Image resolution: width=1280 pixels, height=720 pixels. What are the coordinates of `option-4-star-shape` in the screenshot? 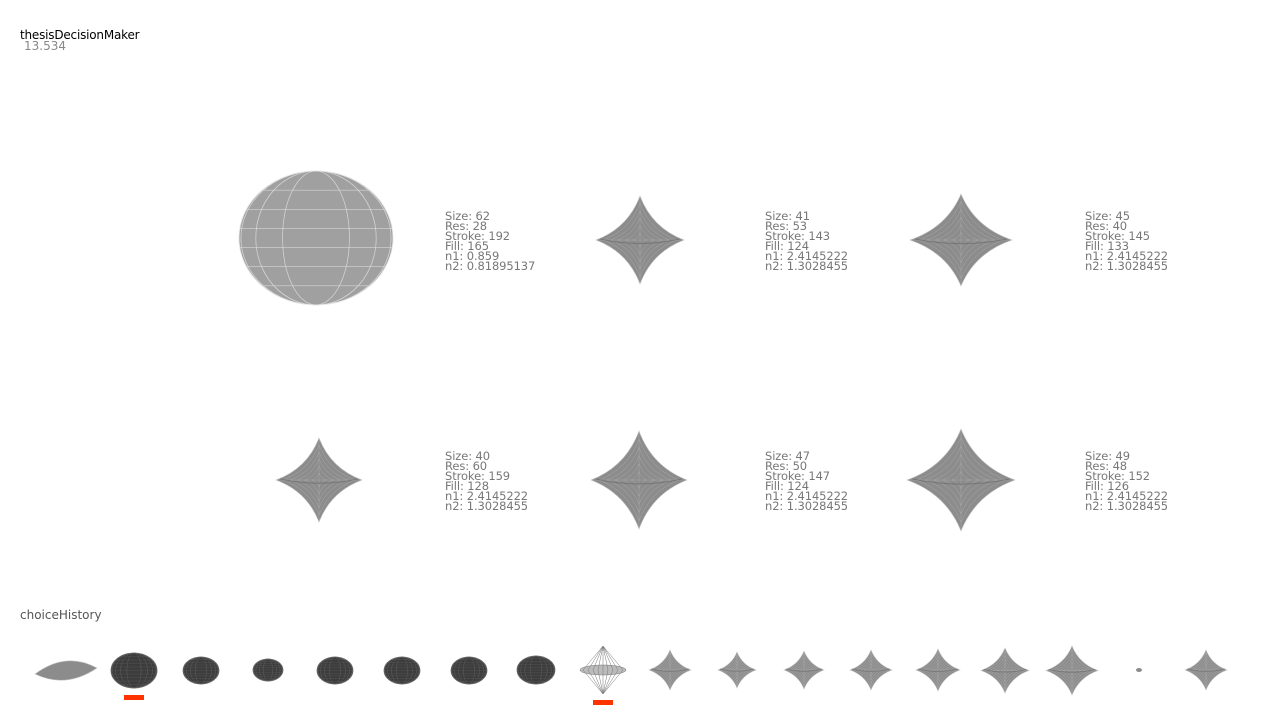 It's located at (319, 480).